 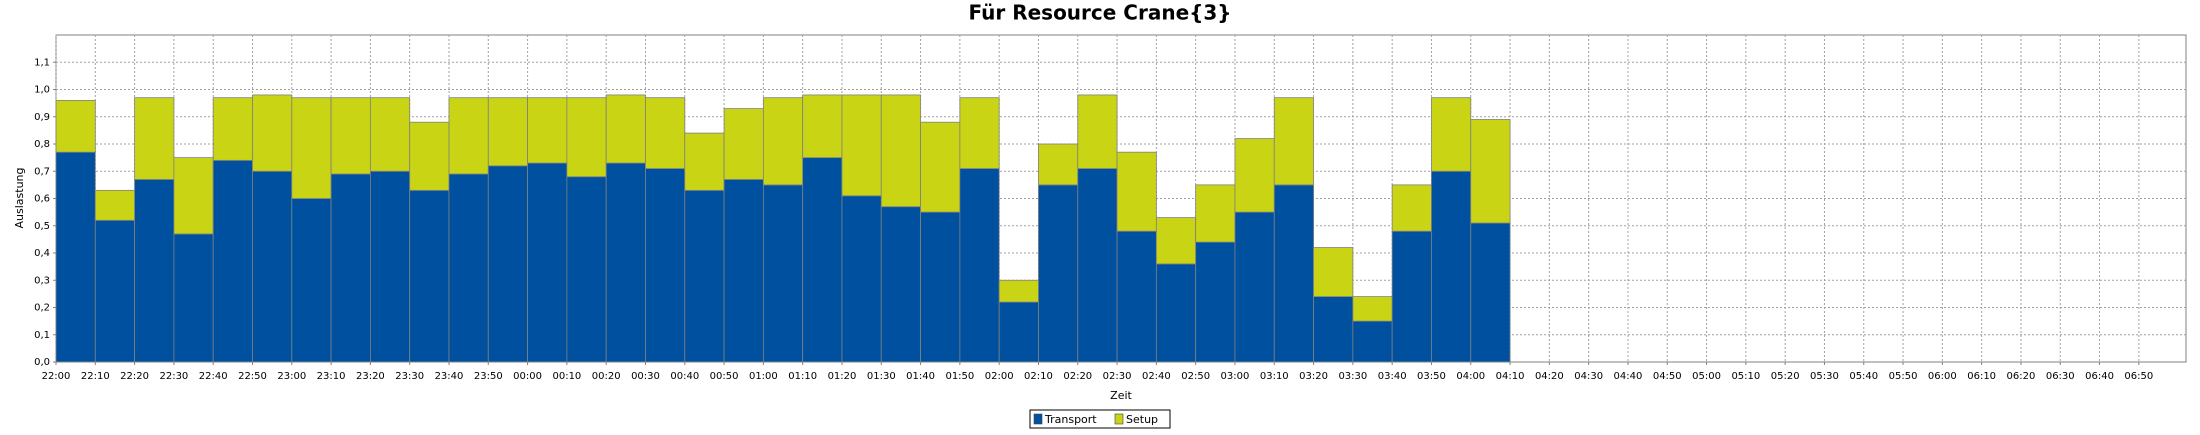 What do you see at coordinates (1070, 419) in the screenshot?
I see `legend-label: Transport` at bounding box center [1070, 419].